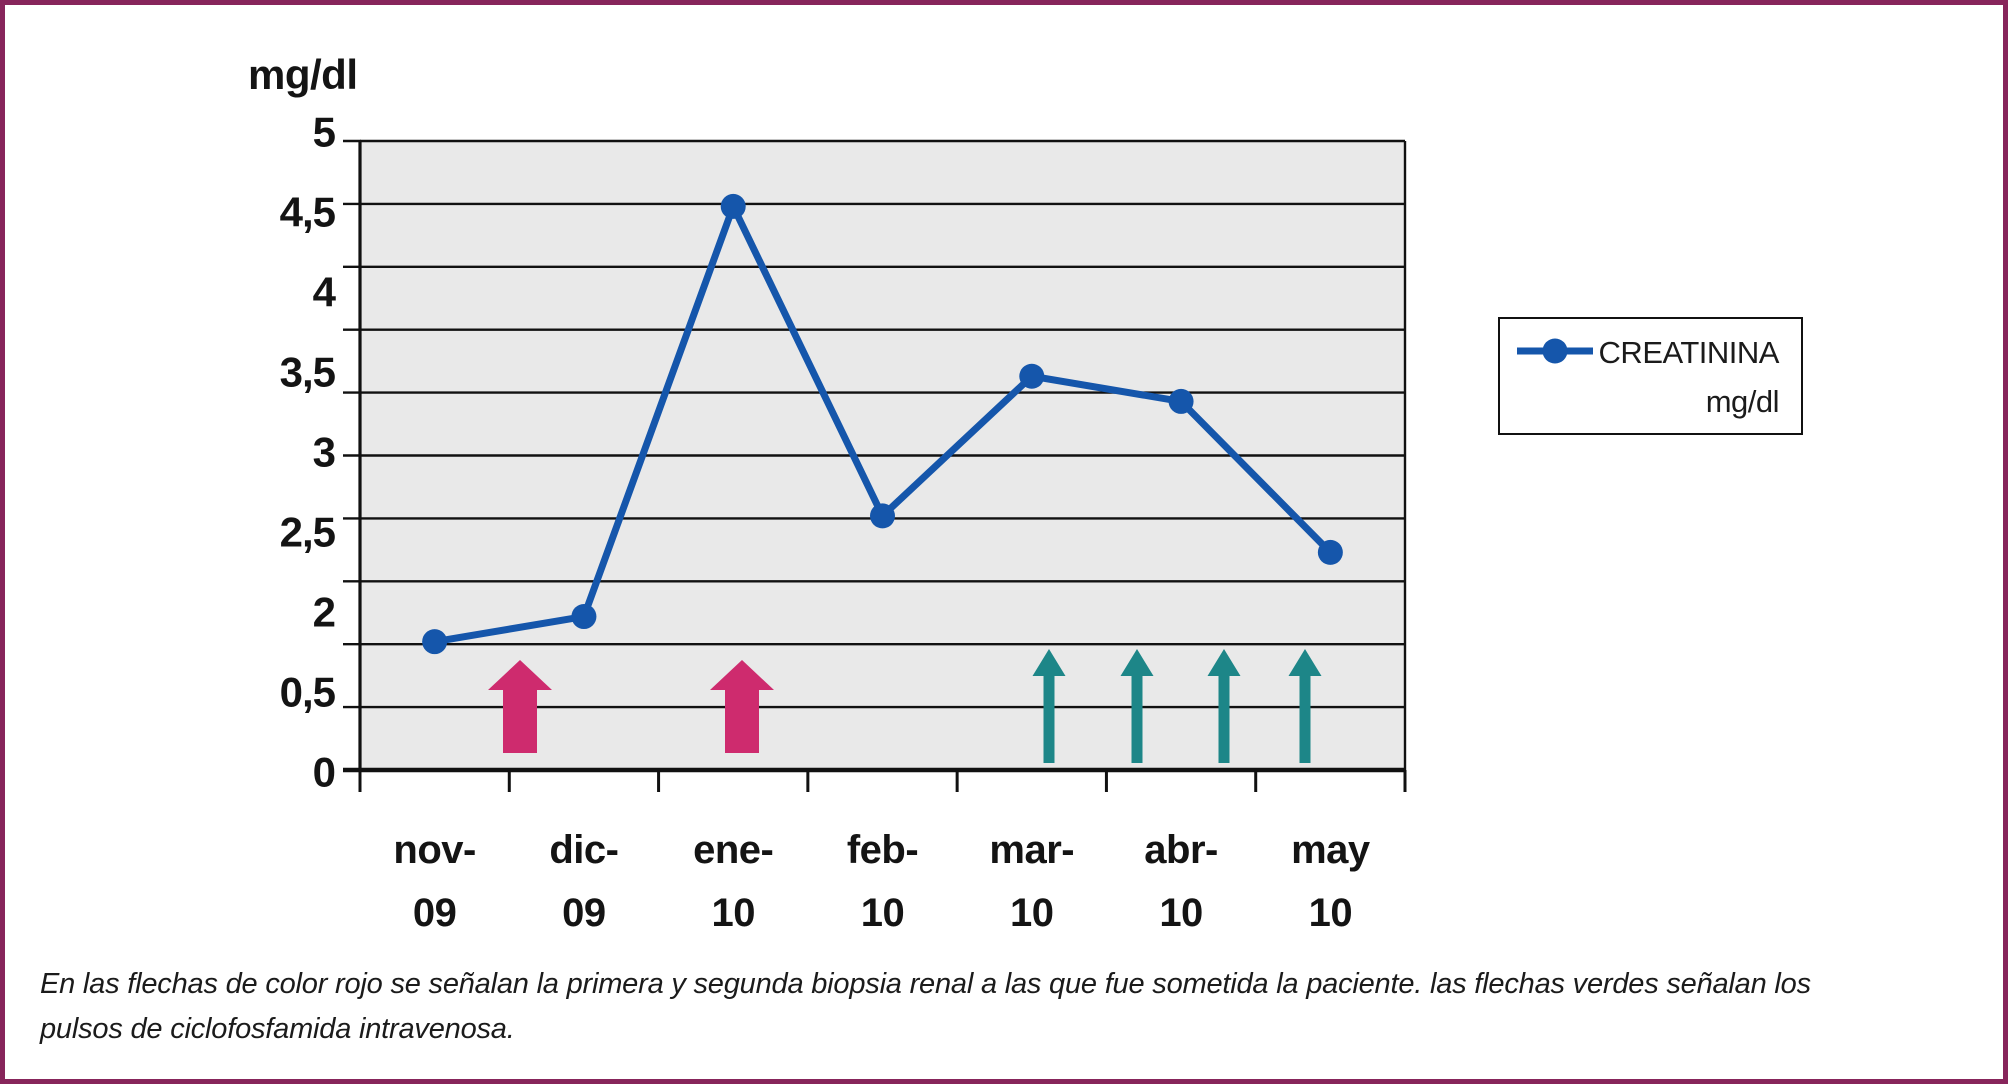 This screenshot has height=1084, width=2008. I want to click on x-tick-label: nov-, so click(434, 850).